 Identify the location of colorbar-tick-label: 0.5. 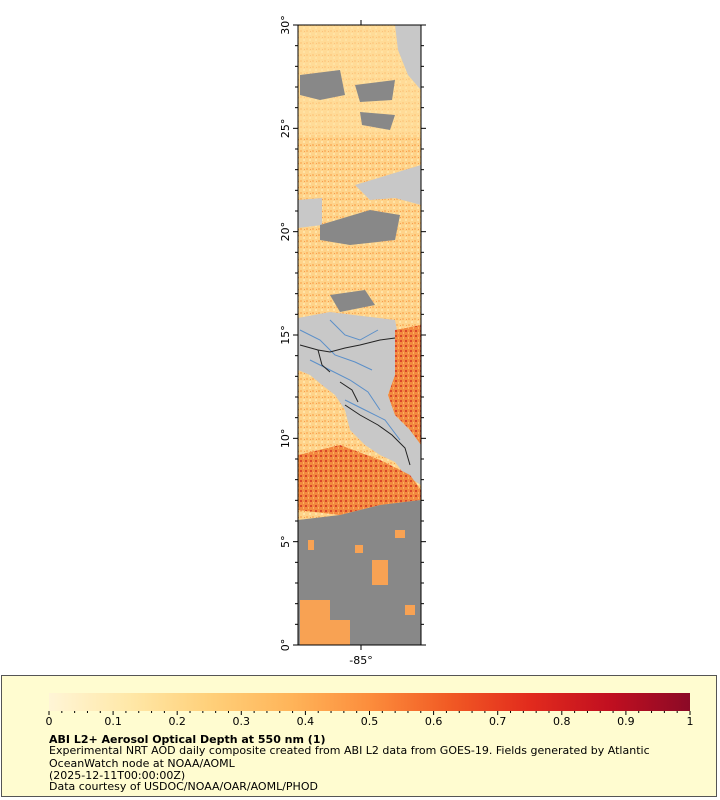
(370, 720).